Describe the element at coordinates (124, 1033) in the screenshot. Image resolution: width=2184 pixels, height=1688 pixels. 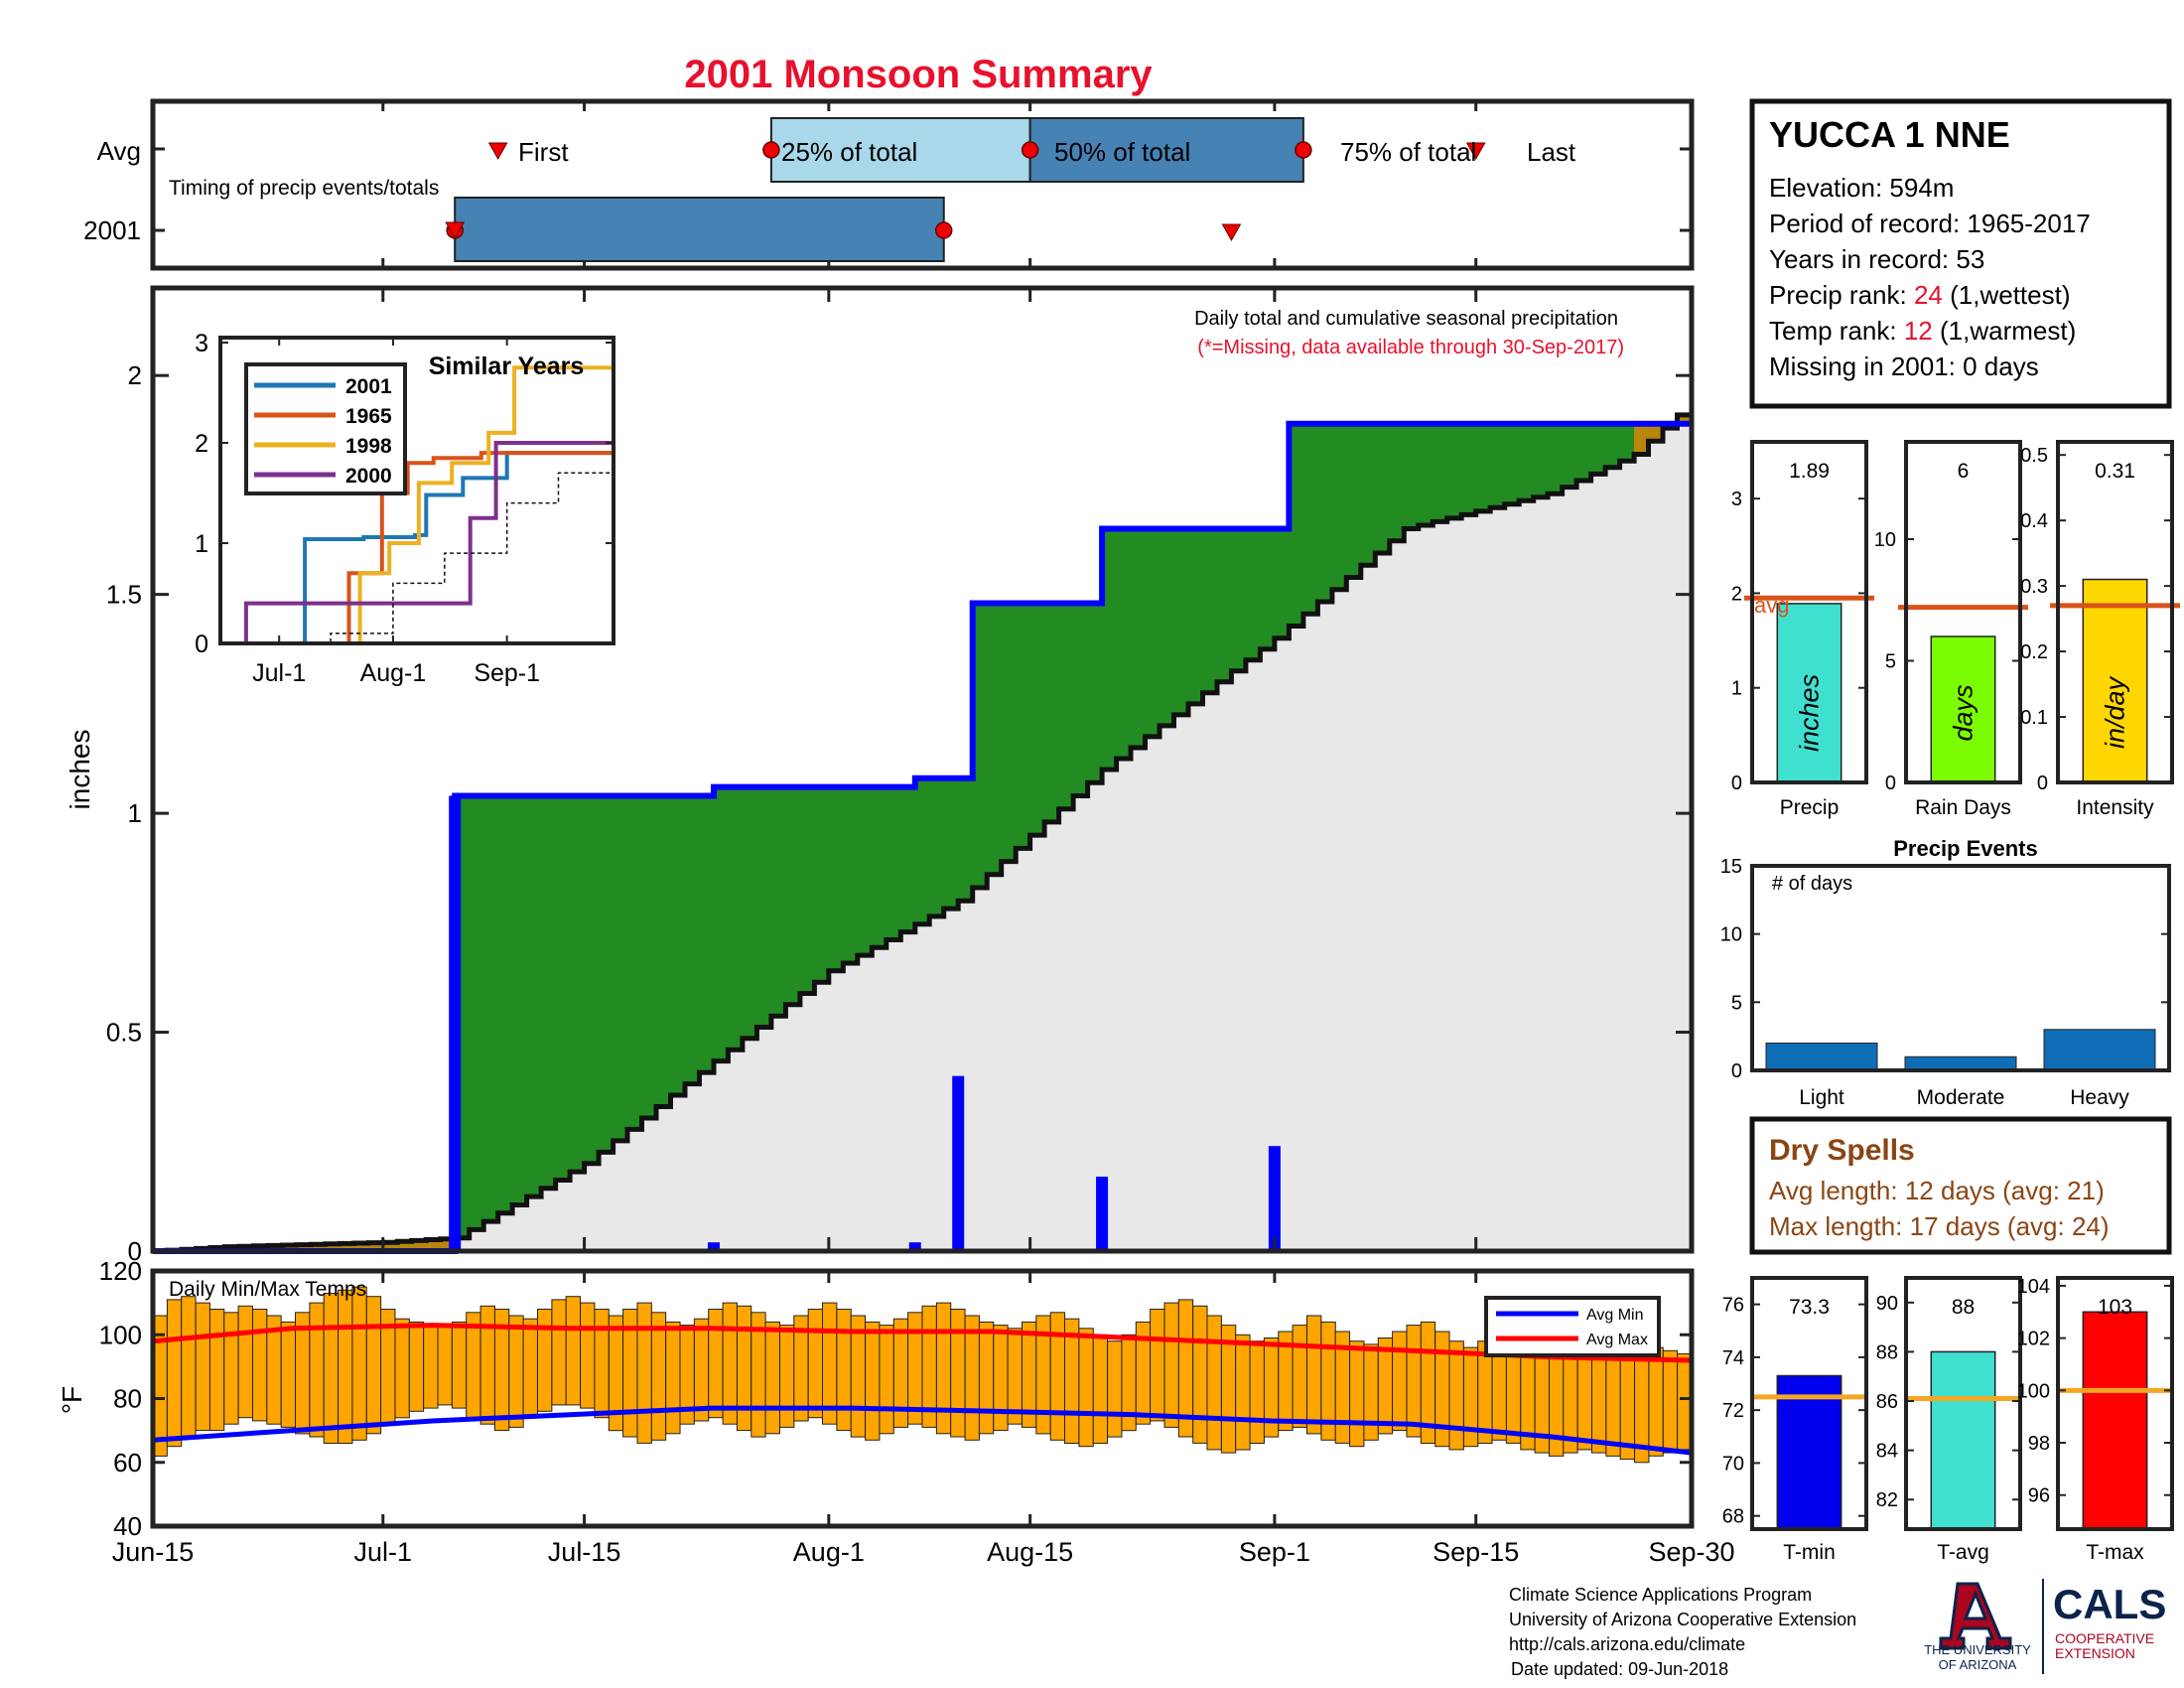
I see `precip-ytick-label: 0.5` at that location.